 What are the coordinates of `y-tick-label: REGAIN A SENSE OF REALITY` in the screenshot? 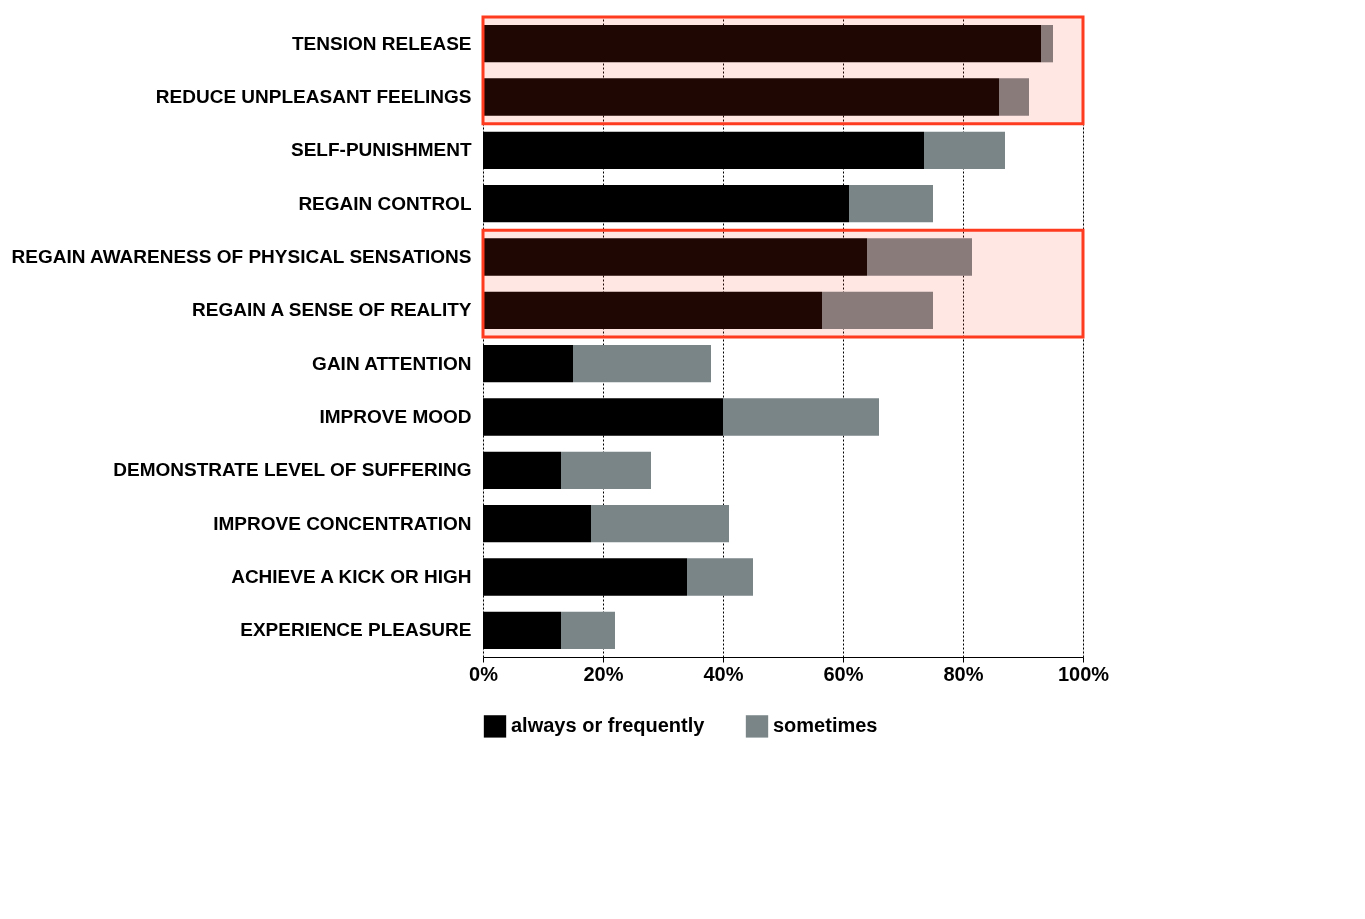 It's located at (332, 310).